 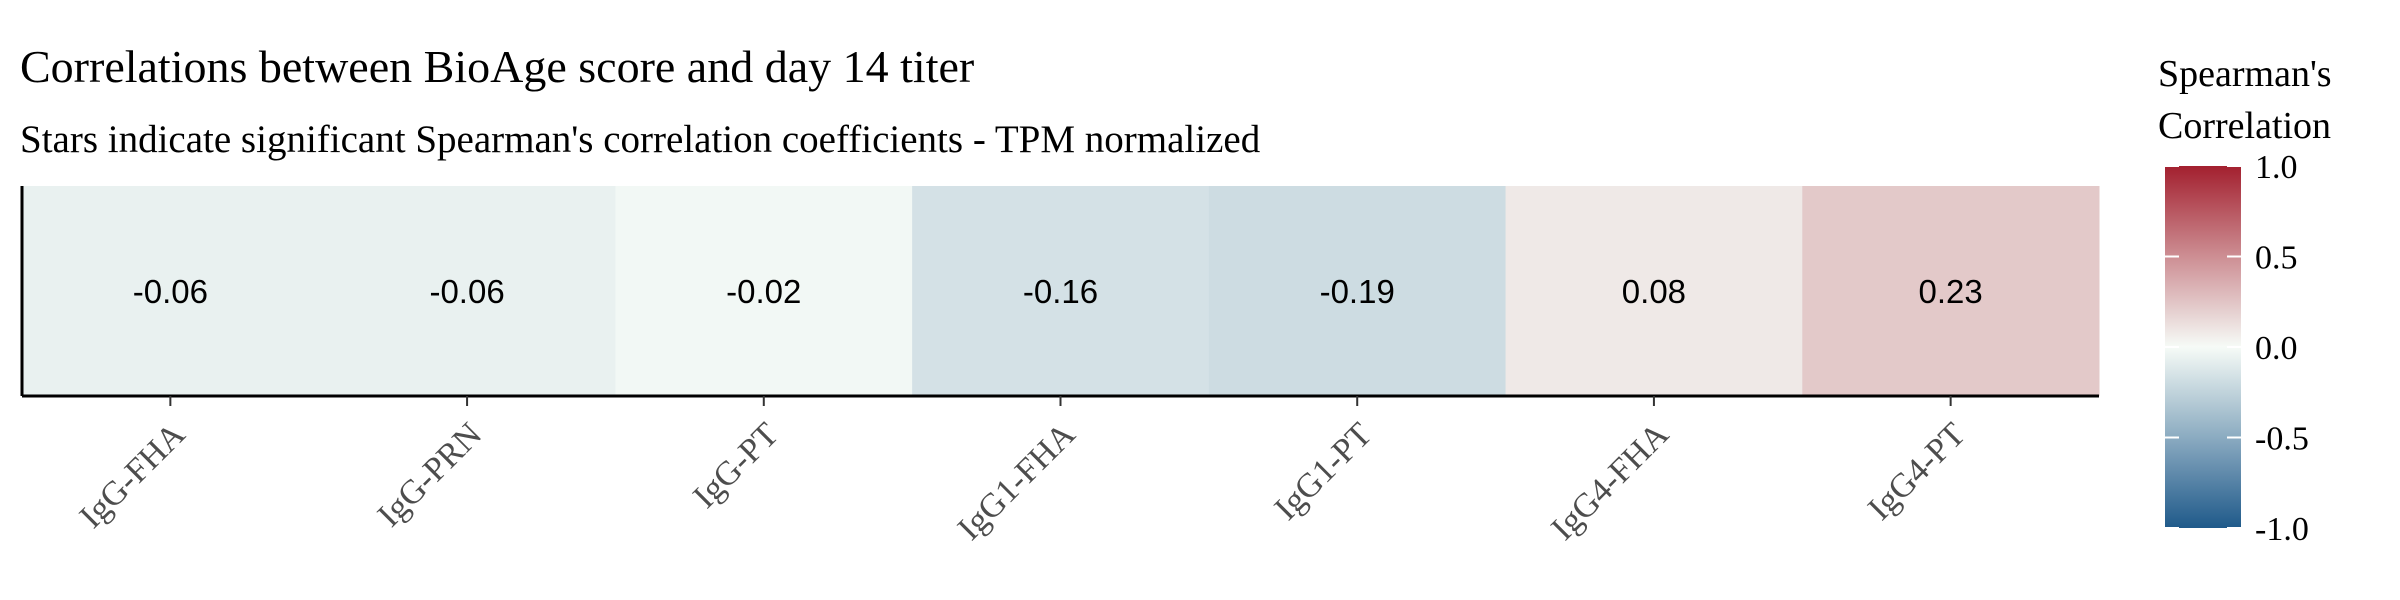 I want to click on heatmap-value-labels: -0.06 -0.06 -0.02 -0.16 -0.19 0.08 0.23, so click(x=1058, y=291).